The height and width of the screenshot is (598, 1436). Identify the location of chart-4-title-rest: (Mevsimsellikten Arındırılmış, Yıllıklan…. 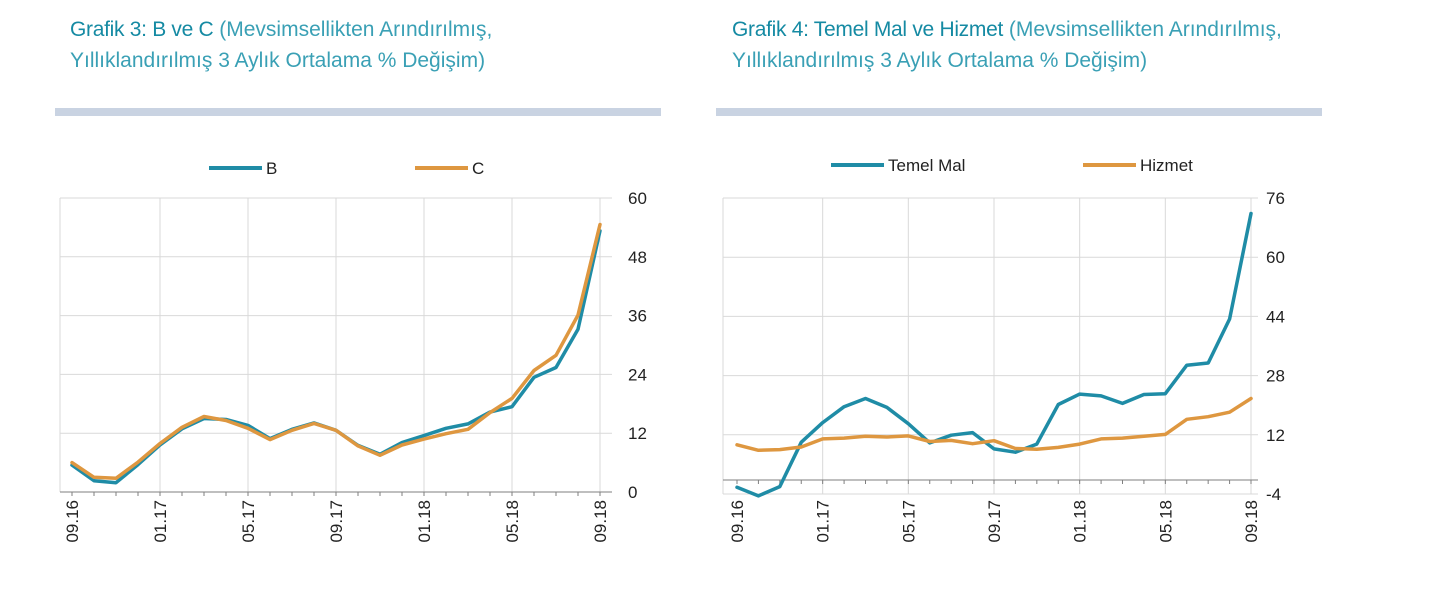
(1007, 45).